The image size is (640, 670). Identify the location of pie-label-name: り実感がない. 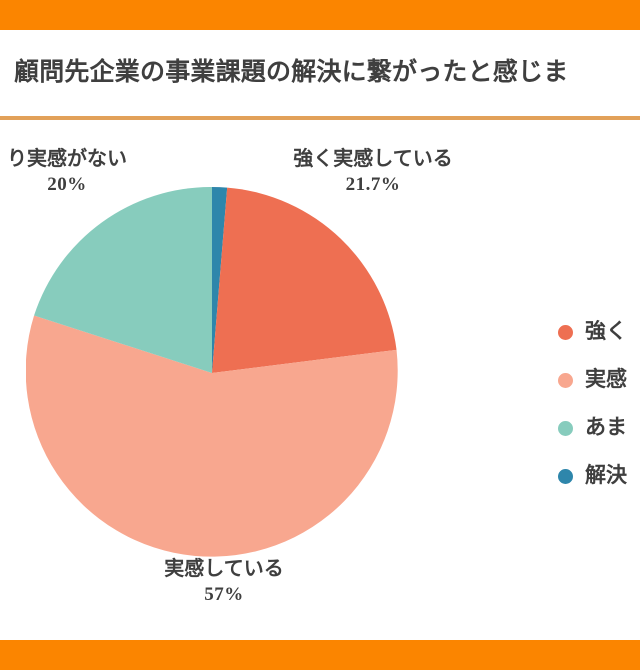
(67, 159).